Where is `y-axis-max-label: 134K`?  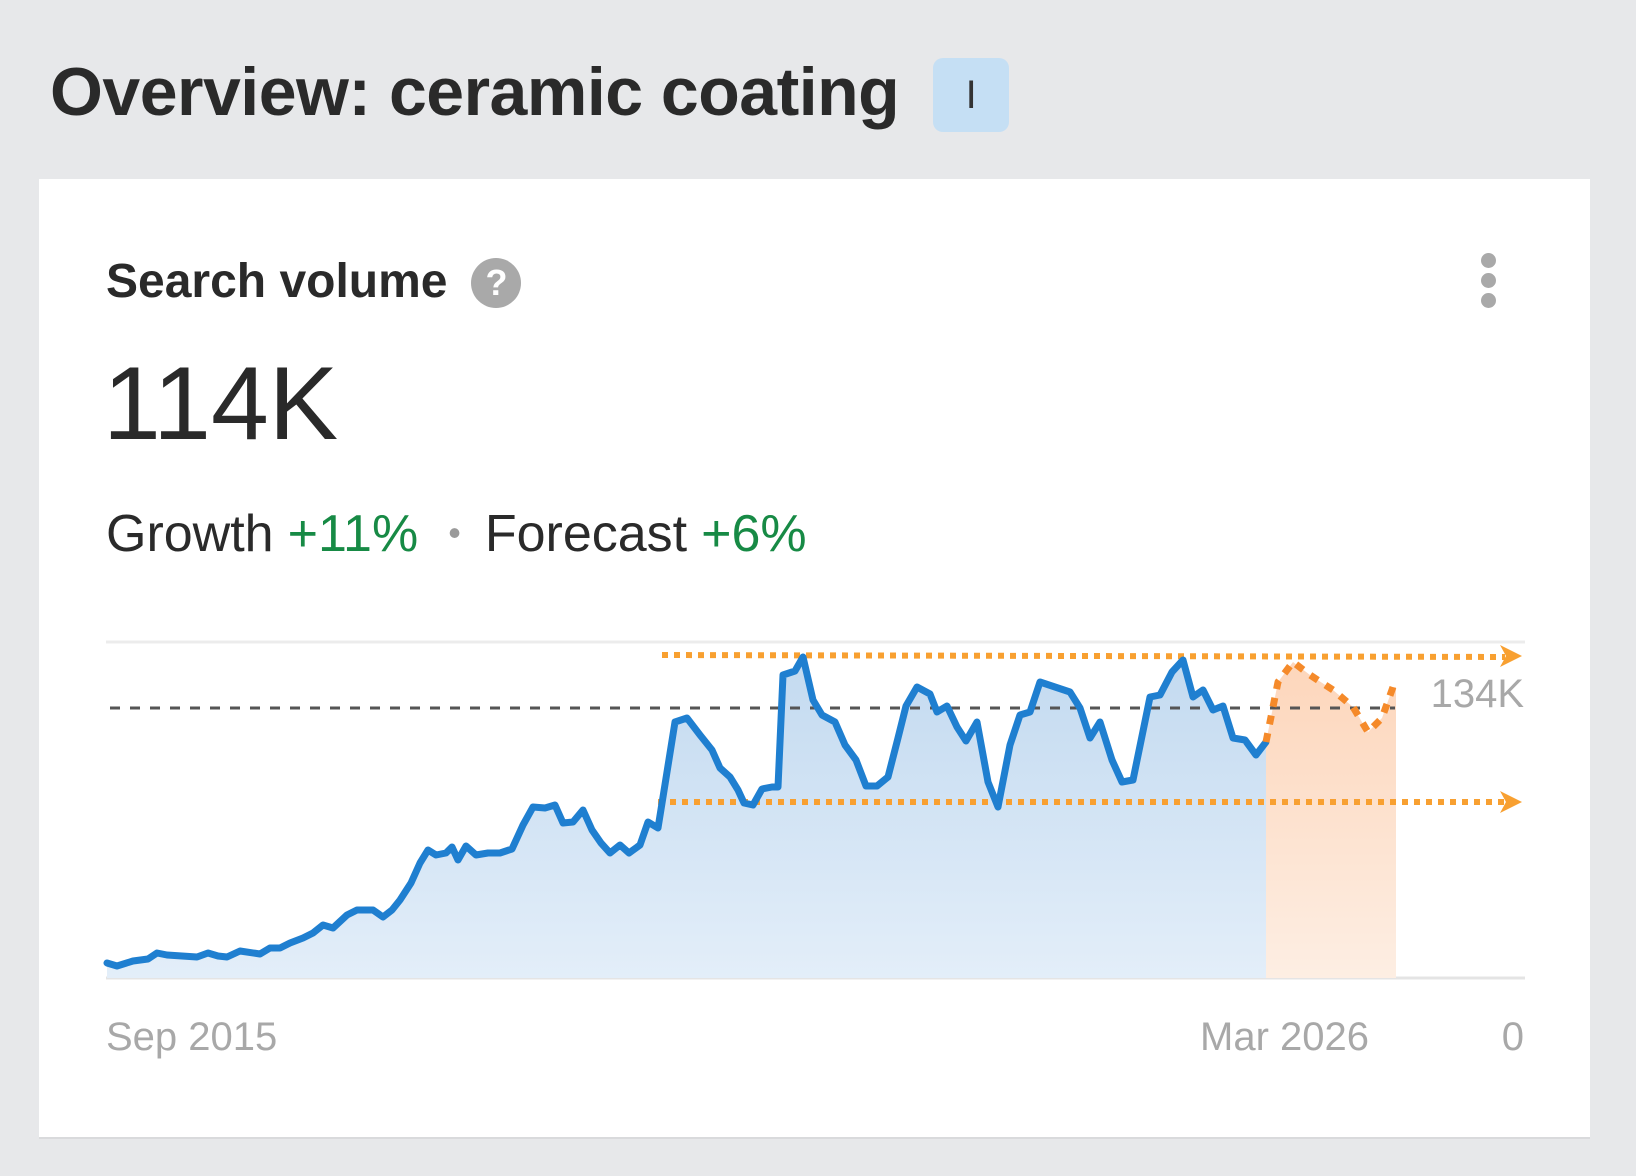 y-axis-max-label: 134K is located at coordinates (1477, 694).